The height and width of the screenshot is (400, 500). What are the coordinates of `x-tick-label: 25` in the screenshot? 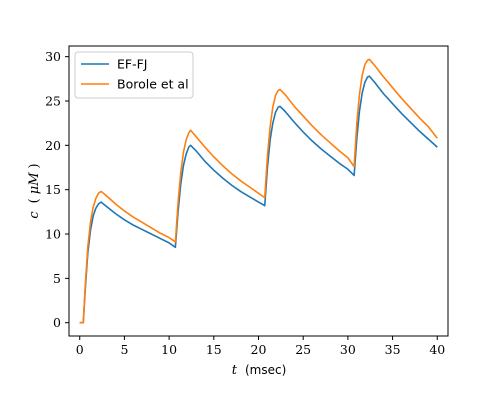 It's located at (303, 349).